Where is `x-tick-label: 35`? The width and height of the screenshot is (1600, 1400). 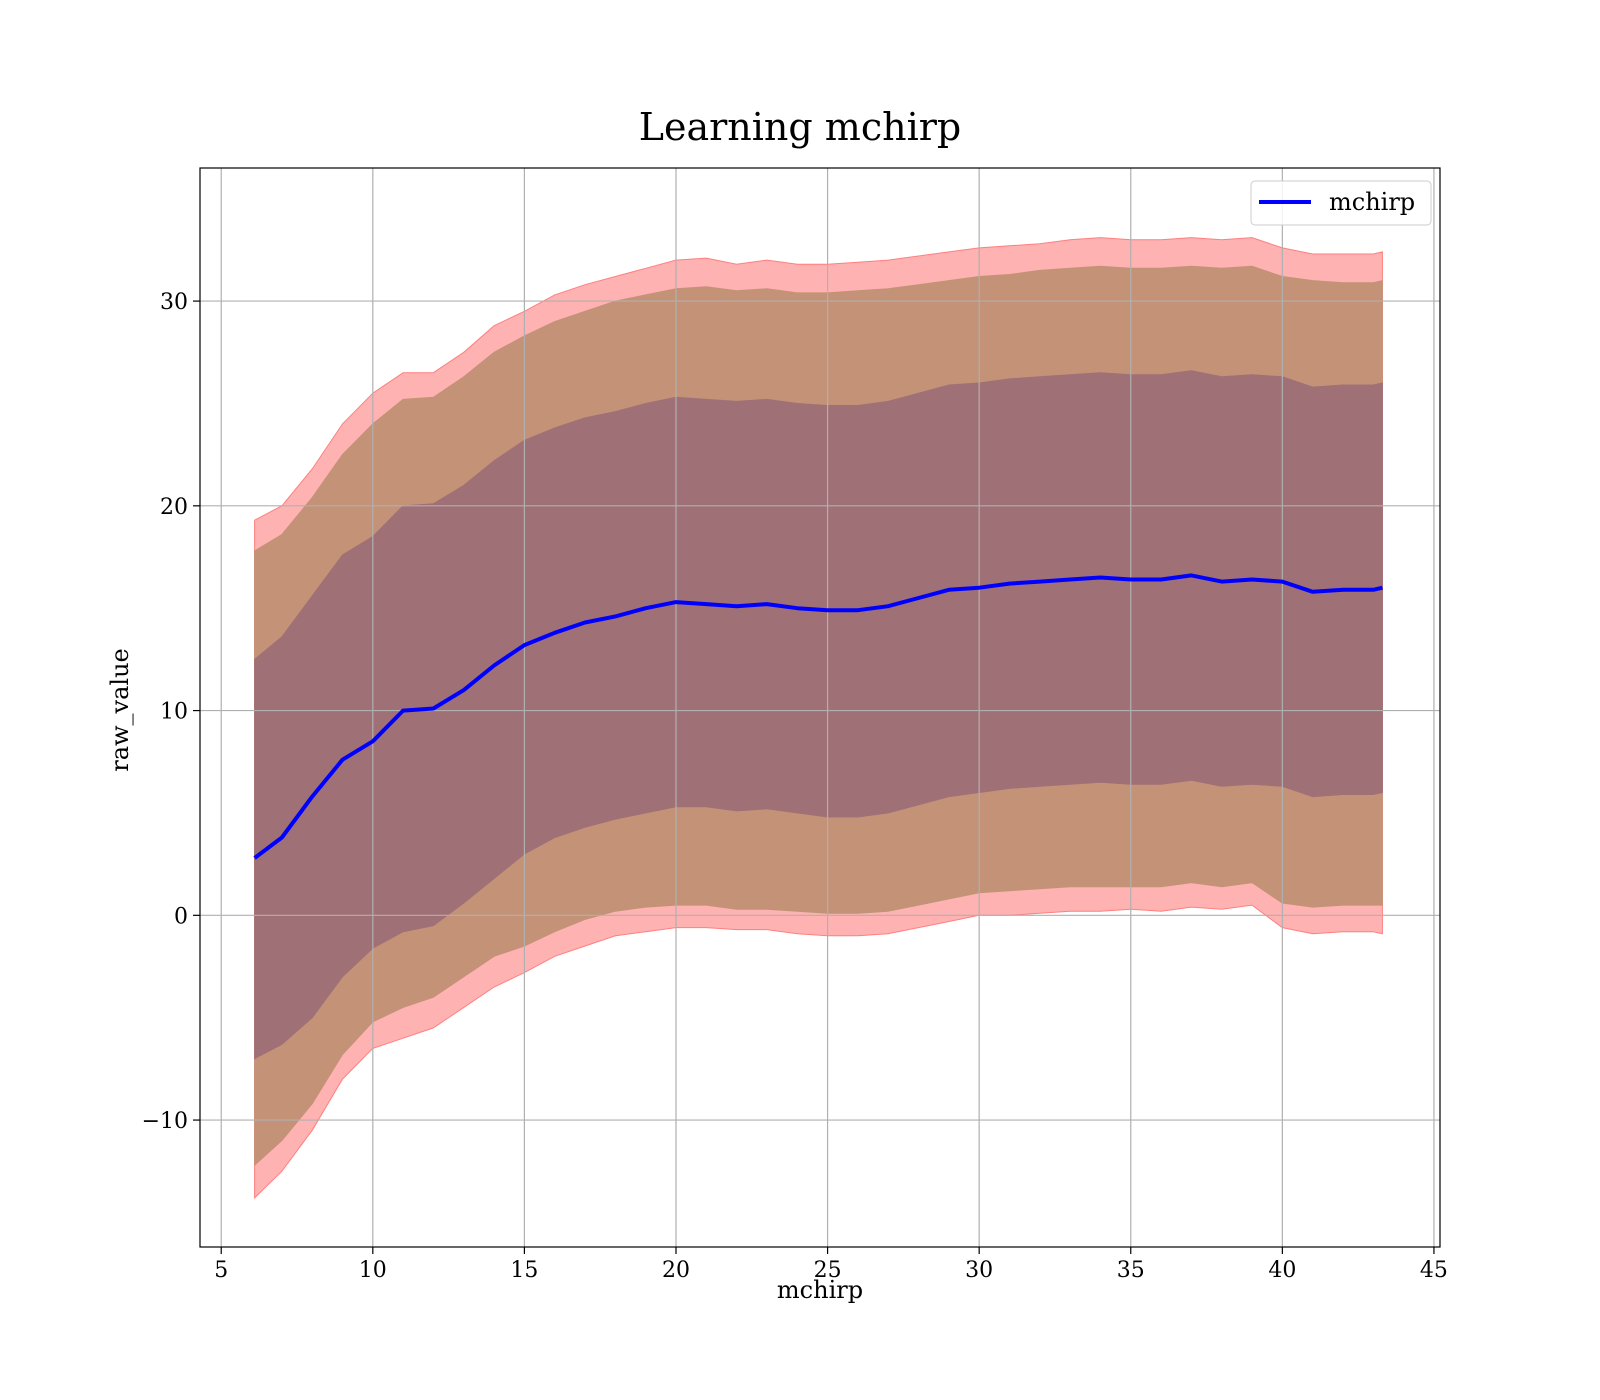
x-tick-label: 35 is located at coordinates (1131, 1270).